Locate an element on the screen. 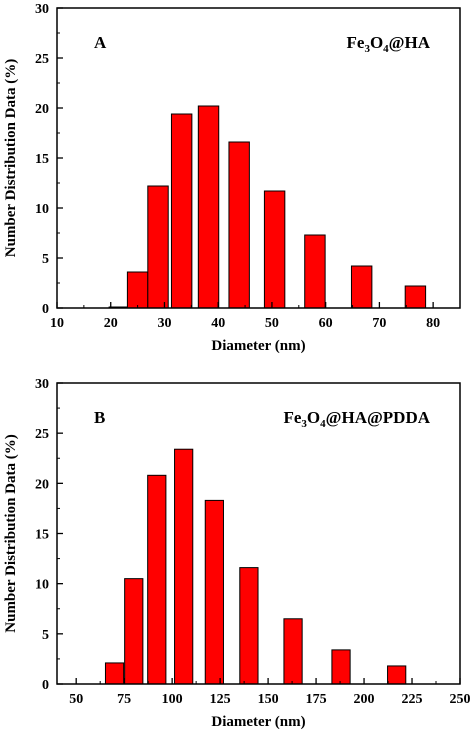  x-tick-label: 200 is located at coordinates (364, 699).